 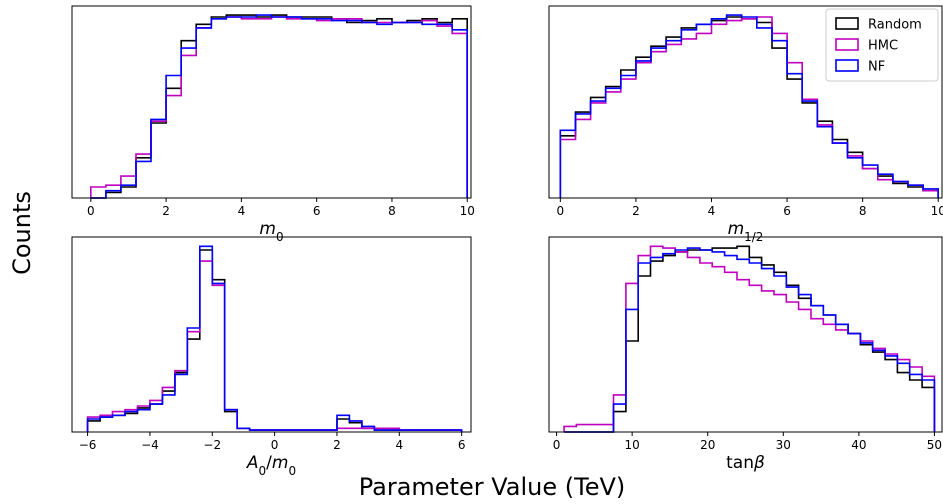 What do you see at coordinates (150, 445) in the screenshot?
I see `x-tick-label: −4` at bounding box center [150, 445].